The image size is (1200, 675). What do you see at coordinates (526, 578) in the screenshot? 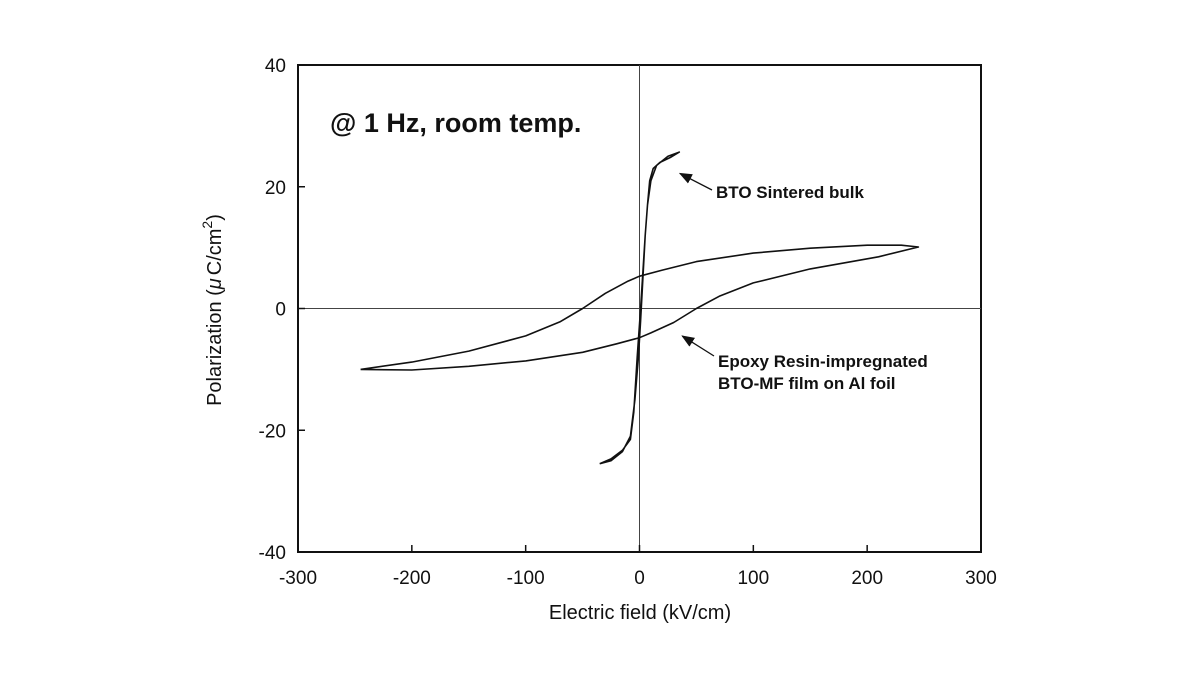
I see `x-tick-label: -100` at bounding box center [526, 578].